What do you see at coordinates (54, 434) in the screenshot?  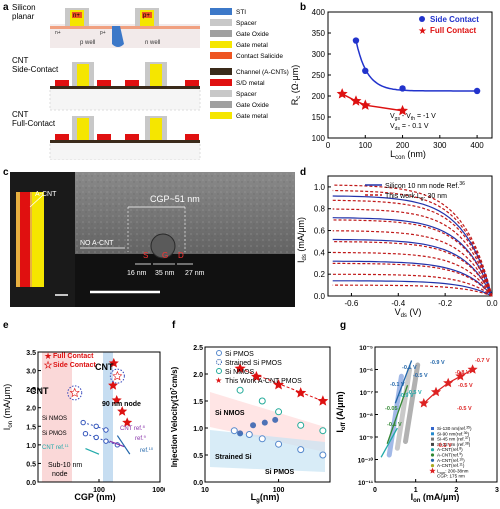 I see `e-sipmos: Si PMOS` at bounding box center [54, 434].